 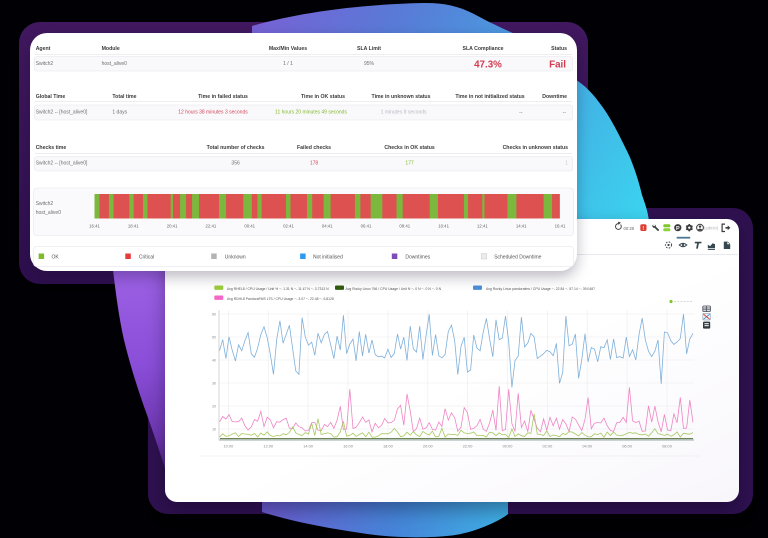 What do you see at coordinates (489, 97) in the screenshot?
I see `svg-text: Time in not initialized status` at bounding box center [489, 97].